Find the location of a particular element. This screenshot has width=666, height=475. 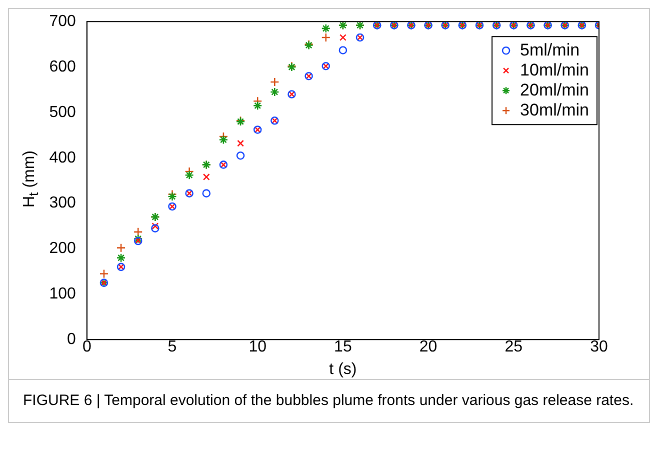

x-tick-label: 15 is located at coordinates (343, 347).